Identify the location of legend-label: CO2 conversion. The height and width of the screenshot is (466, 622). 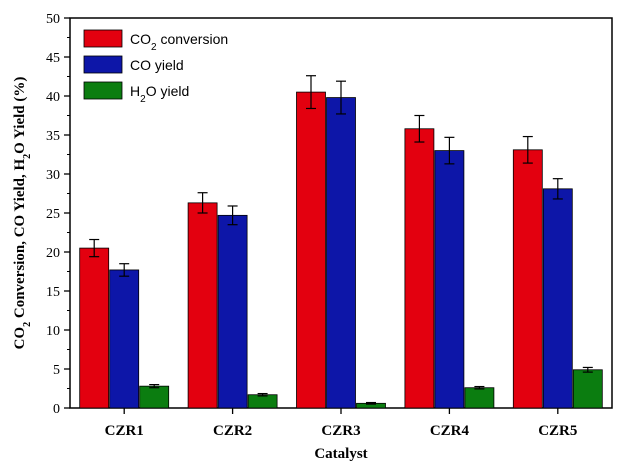
(179, 42).